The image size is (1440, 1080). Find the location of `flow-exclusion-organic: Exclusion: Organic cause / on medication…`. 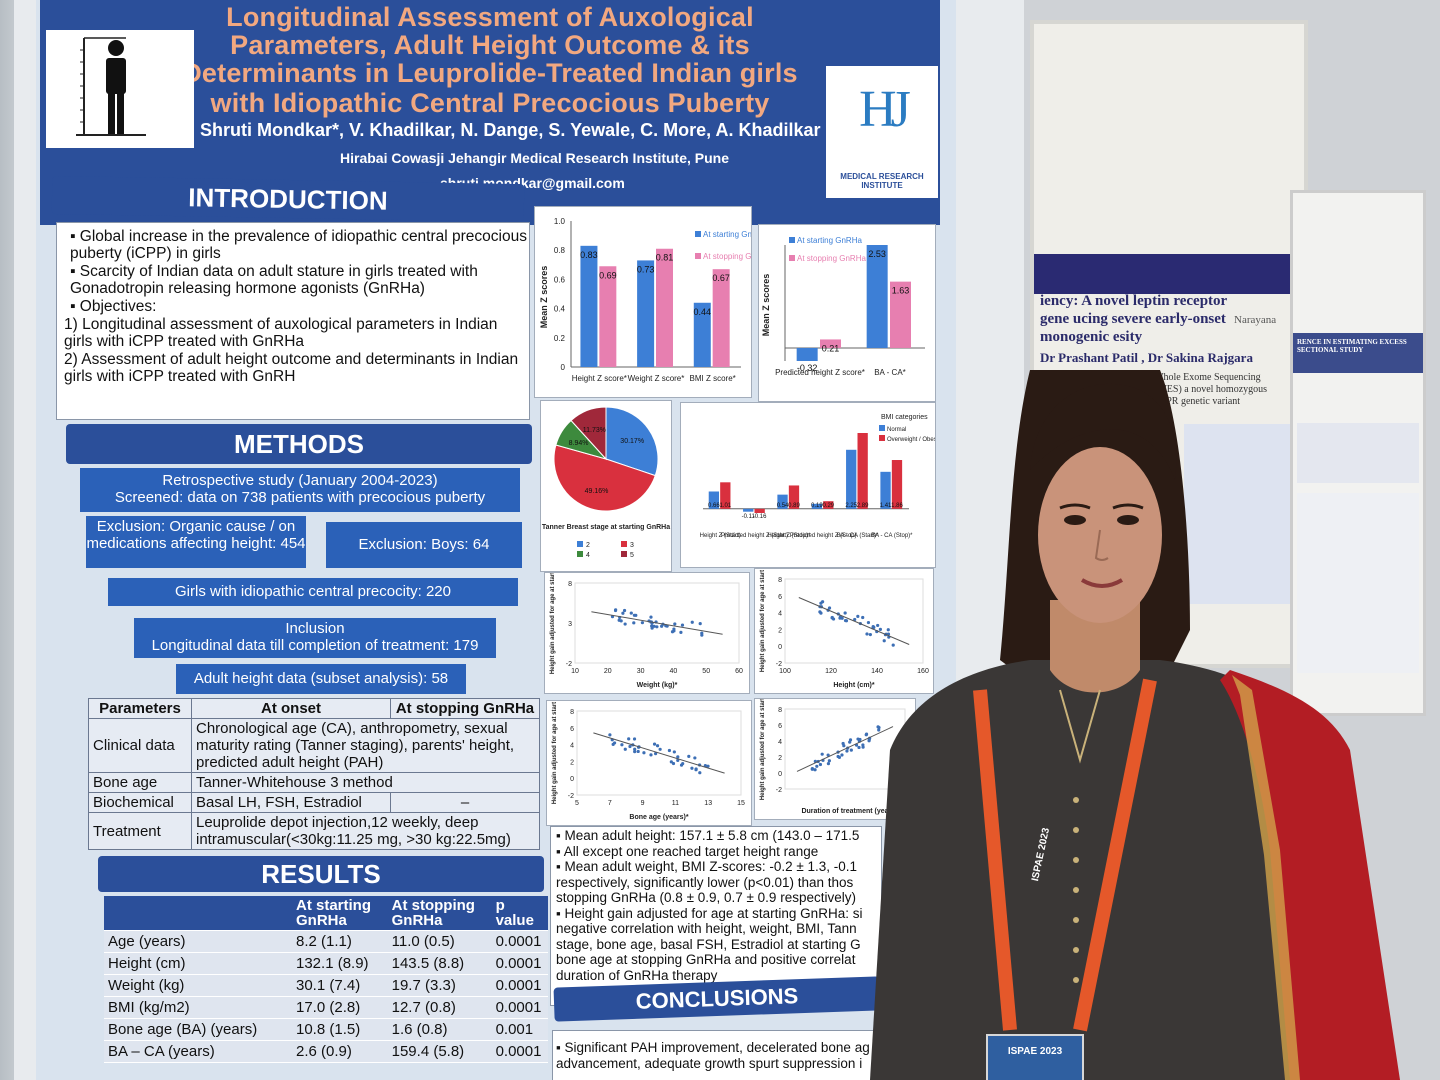

flow-exclusion-organic: Exclusion: Organic cause / on medication… is located at coordinates (196, 542).